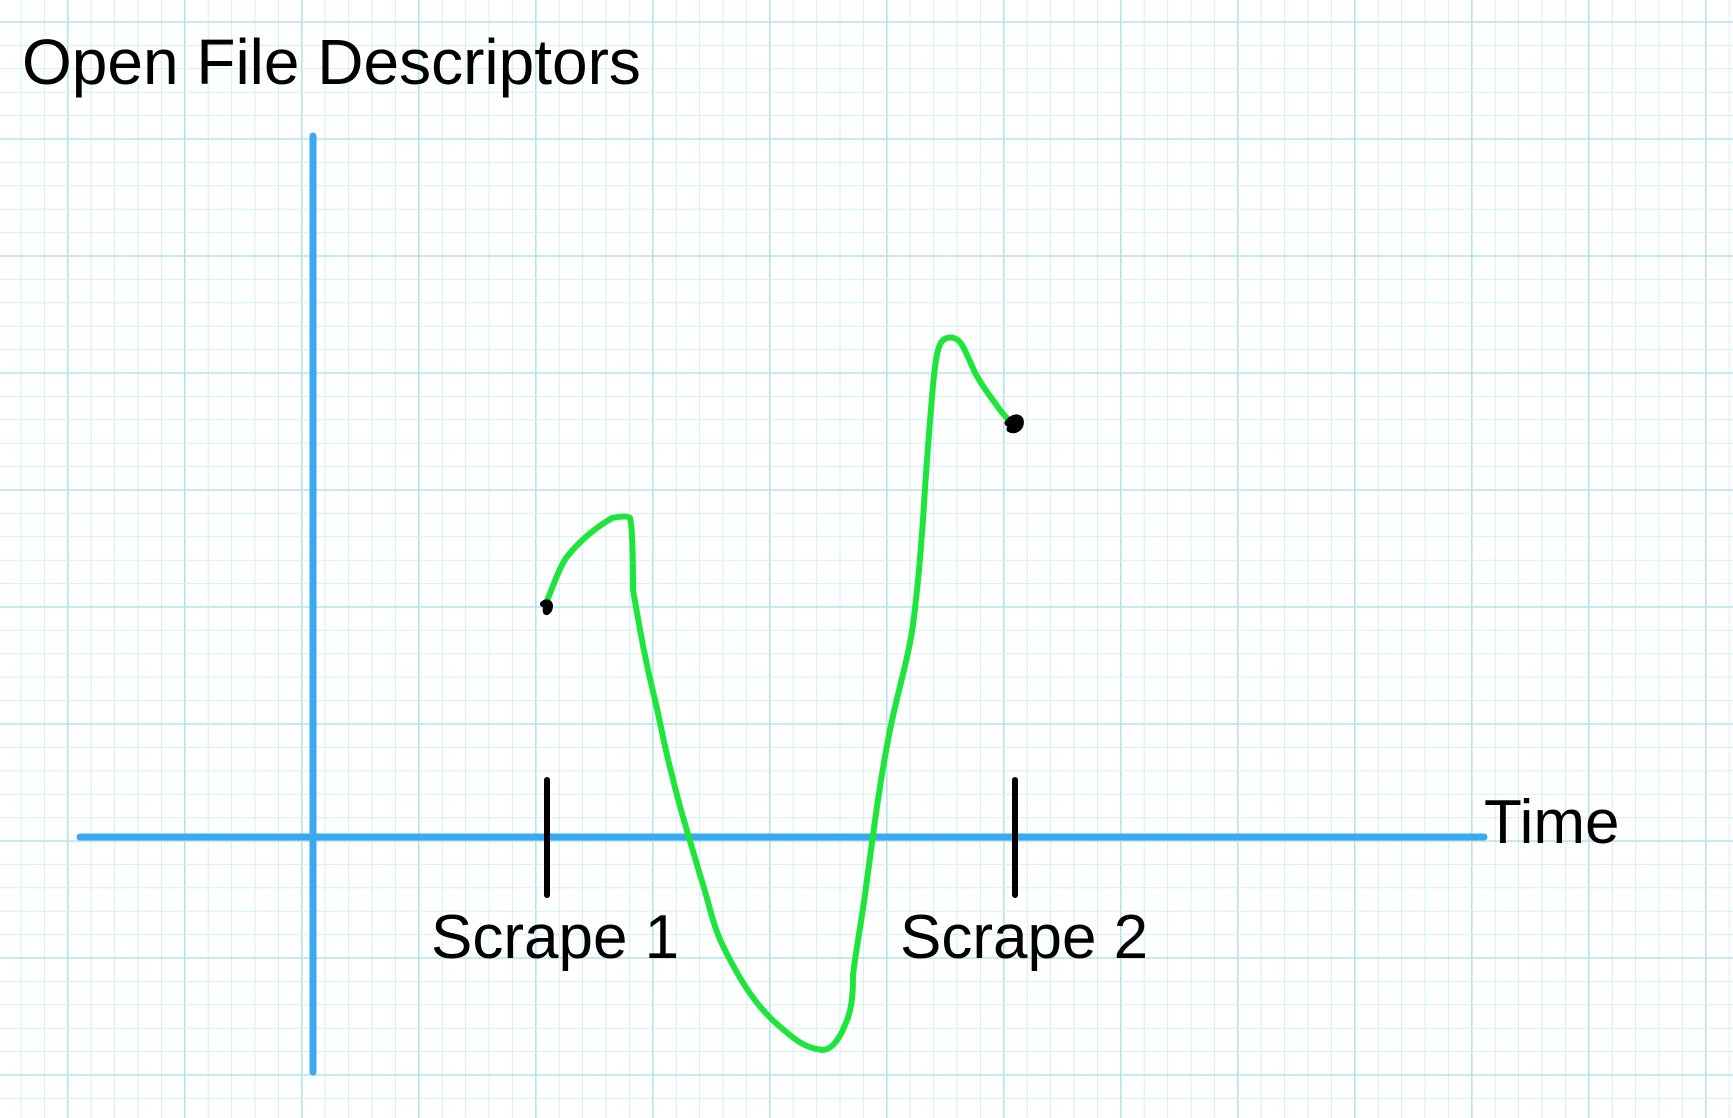  What do you see at coordinates (331, 62) in the screenshot?
I see `y-axis-title: Open File Descriptors` at bounding box center [331, 62].